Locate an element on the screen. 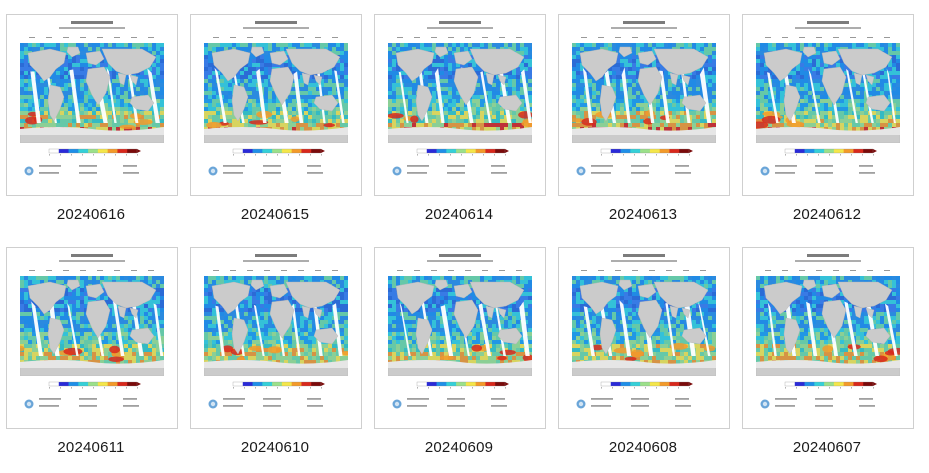 Image resolution: width=929 pixels, height=473 pixels. file-tile: 20240611 is located at coordinates (92, 360).